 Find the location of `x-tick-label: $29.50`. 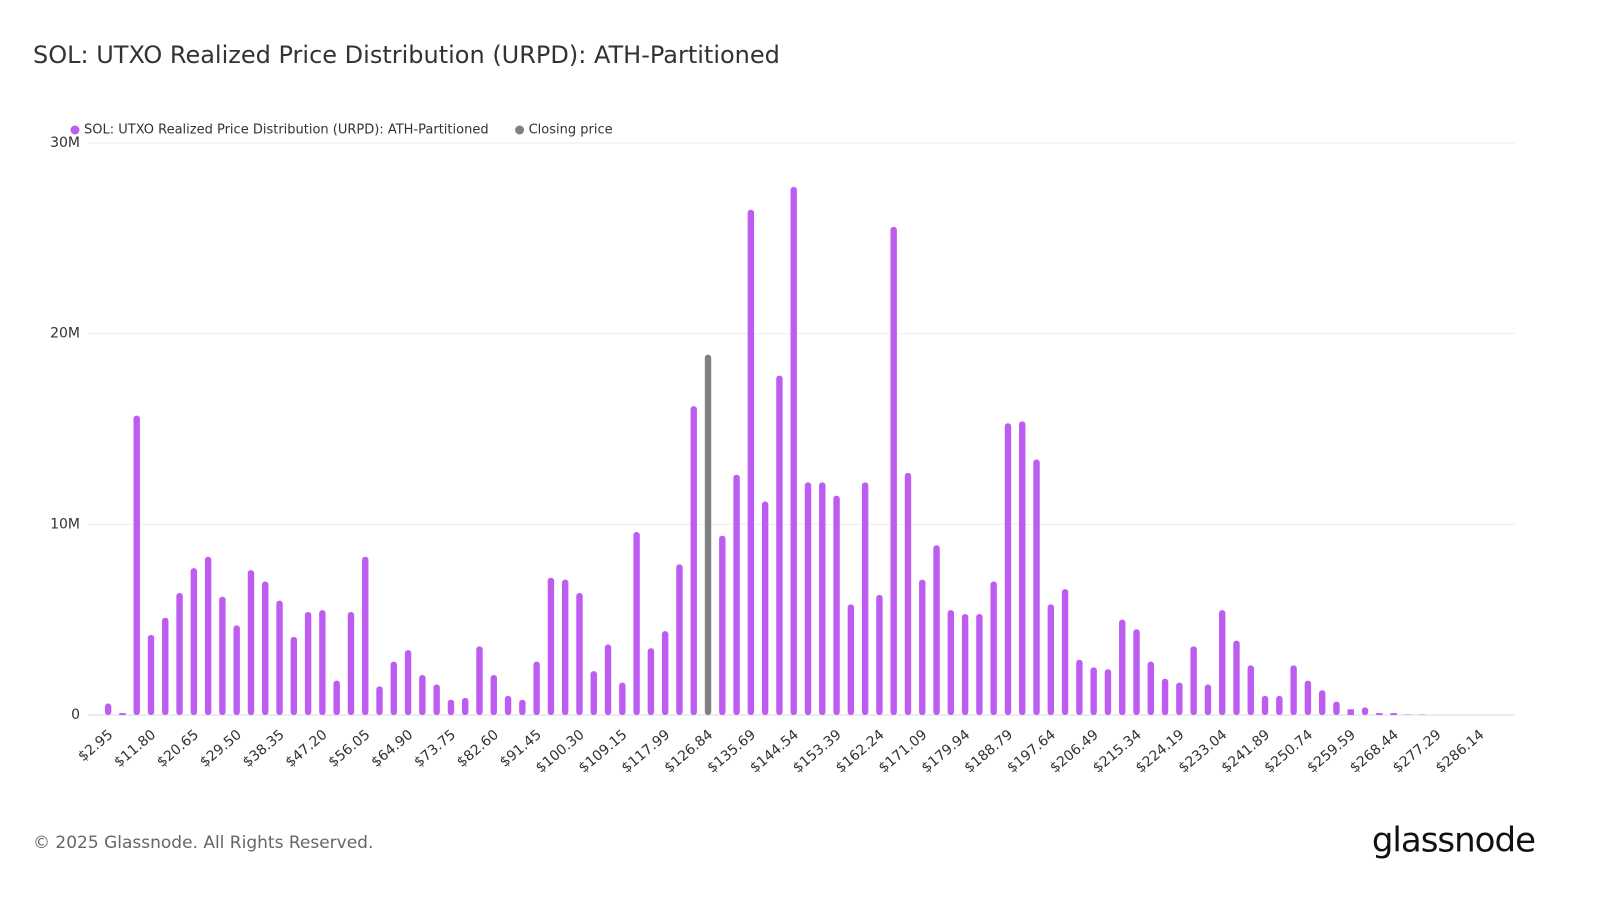

x-tick-label: $29.50 is located at coordinates (221, 749).